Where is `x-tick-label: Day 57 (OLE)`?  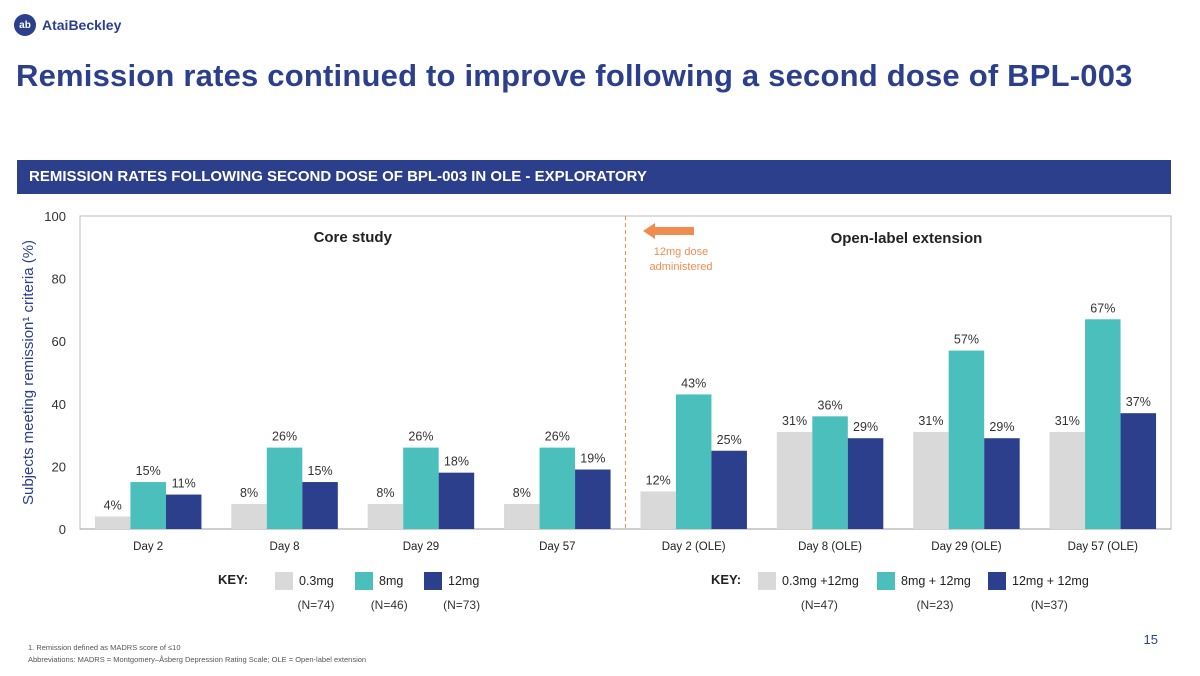 x-tick-label: Day 57 (OLE) is located at coordinates (1103, 547).